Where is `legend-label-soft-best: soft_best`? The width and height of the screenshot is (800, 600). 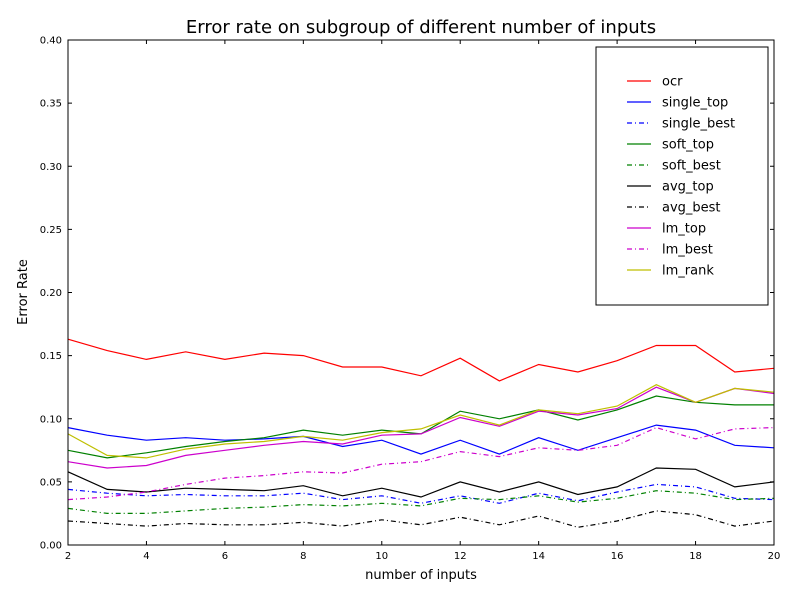 legend-label-soft-best: soft_best is located at coordinates (691, 166).